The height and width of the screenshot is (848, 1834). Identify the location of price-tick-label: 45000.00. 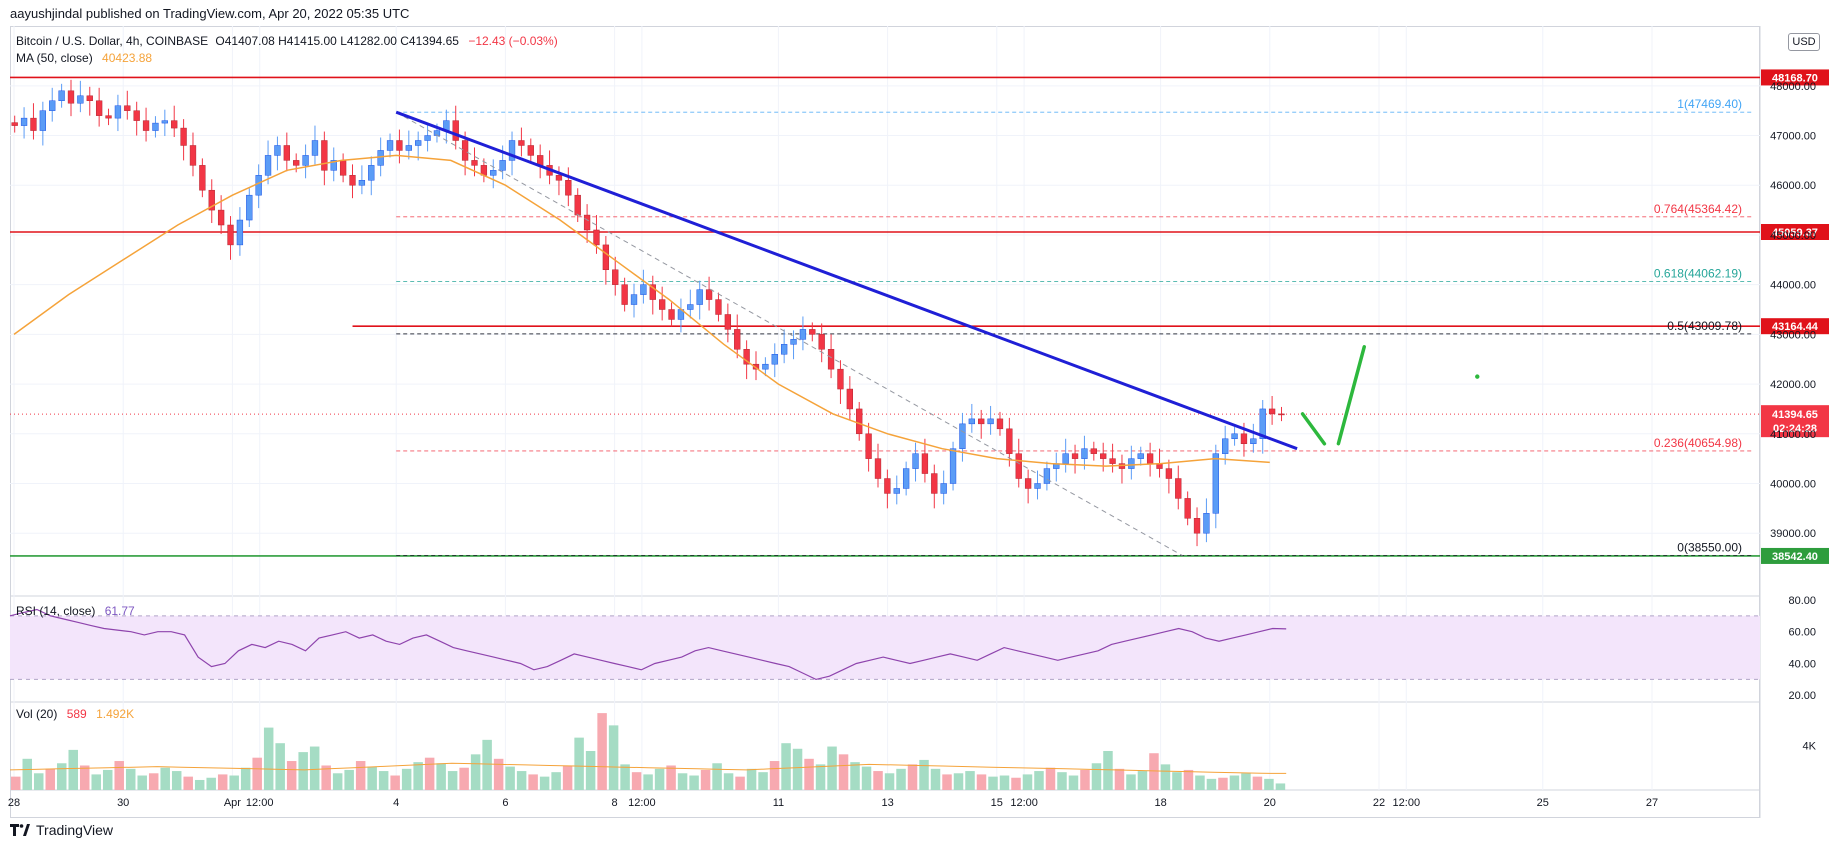
(1793, 236).